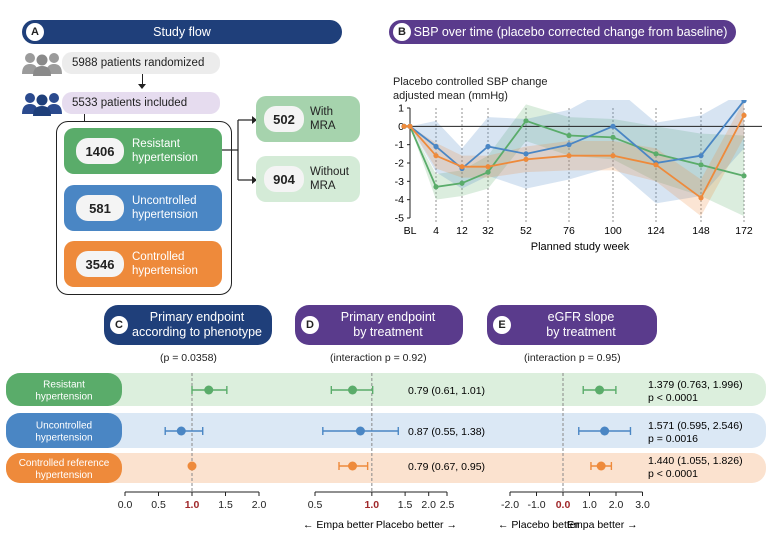  I want to click on with-mra-label-2: MRA, so click(323, 126).